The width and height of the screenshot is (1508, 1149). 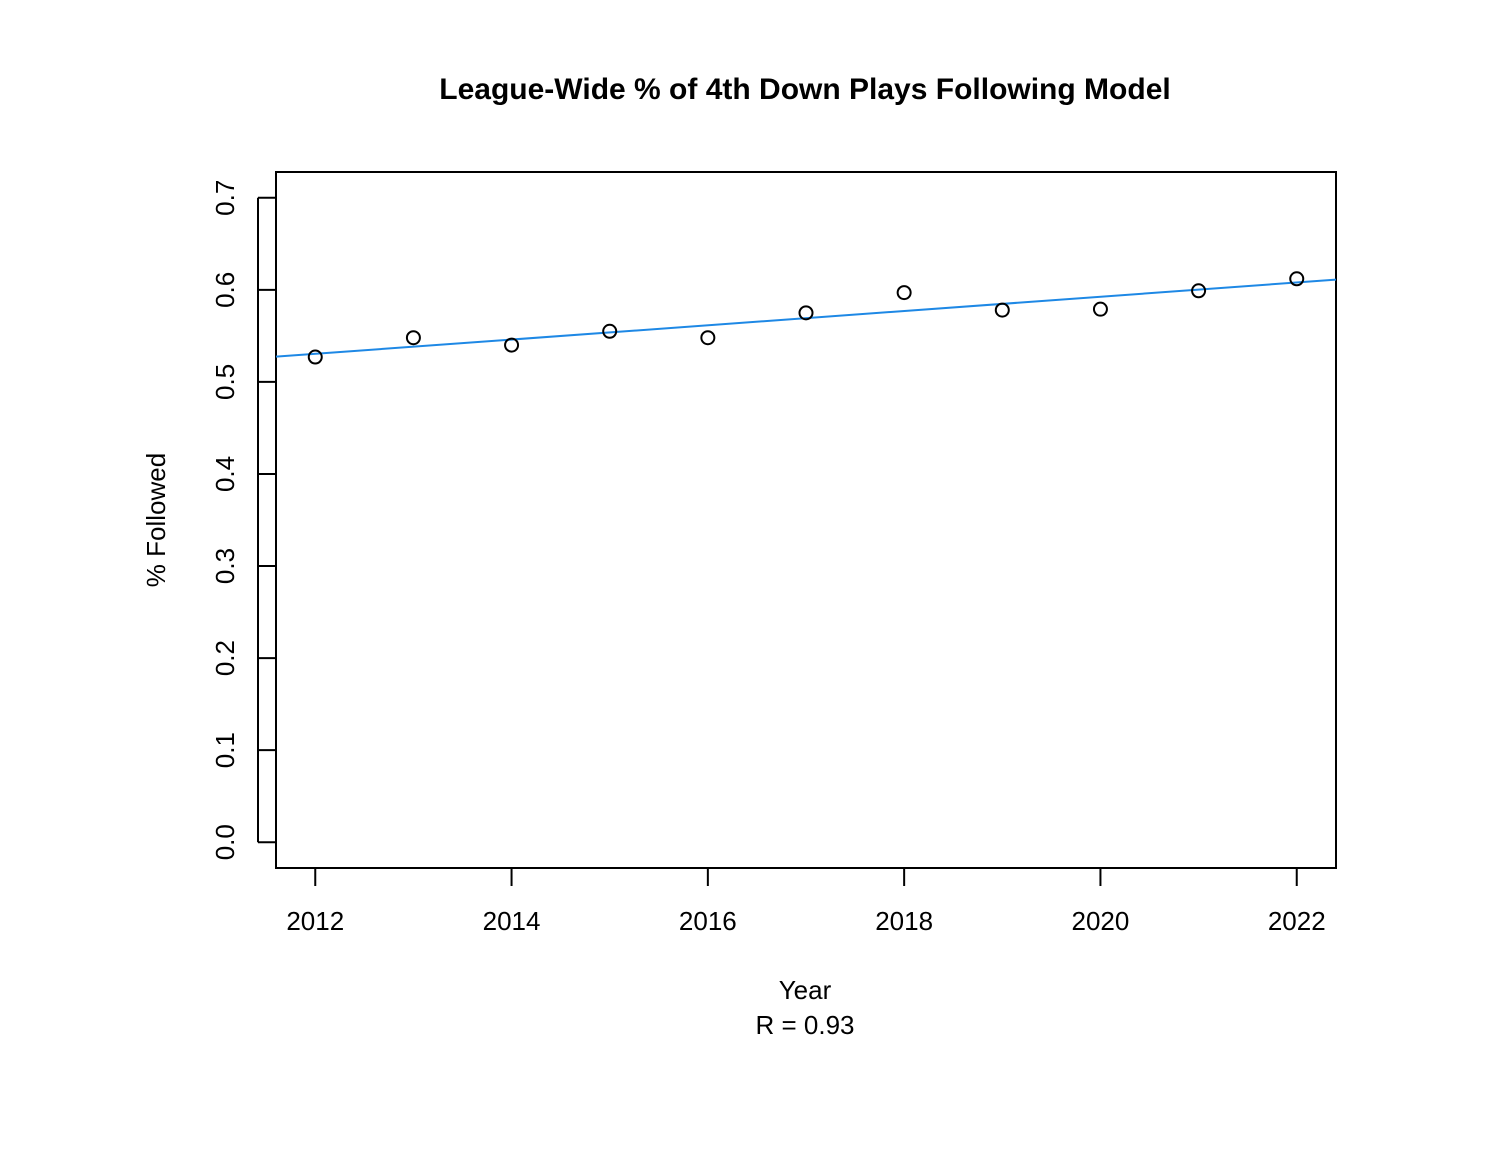 What do you see at coordinates (225, 290) in the screenshot?
I see `y-tick-label: 0.6` at bounding box center [225, 290].